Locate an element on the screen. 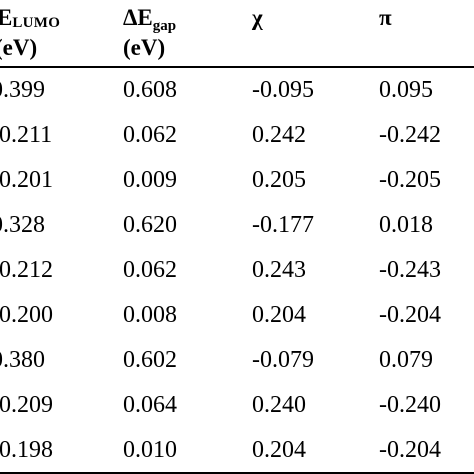  table-cell: 0.010 is located at coordinates (150, 450).